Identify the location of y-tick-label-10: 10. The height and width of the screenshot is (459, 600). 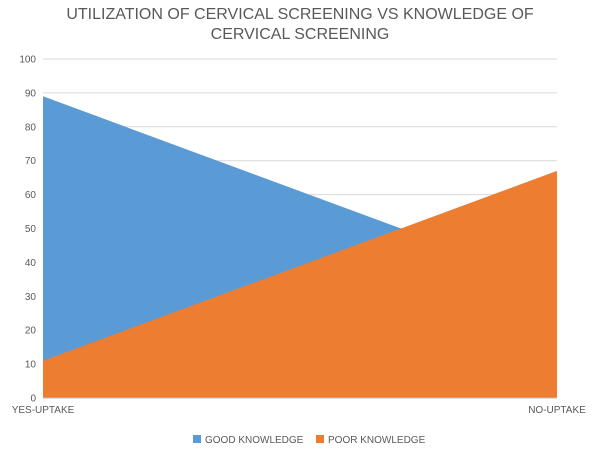
(31, 365).